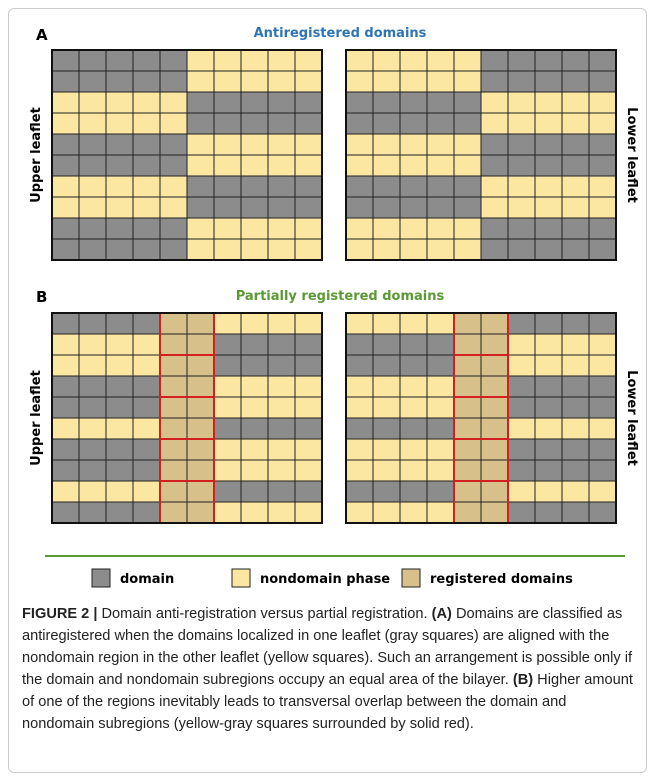  Describe the element at coordinates (325, 579) in the screenshot. I see `legend-label: nondomain phase` at that location.